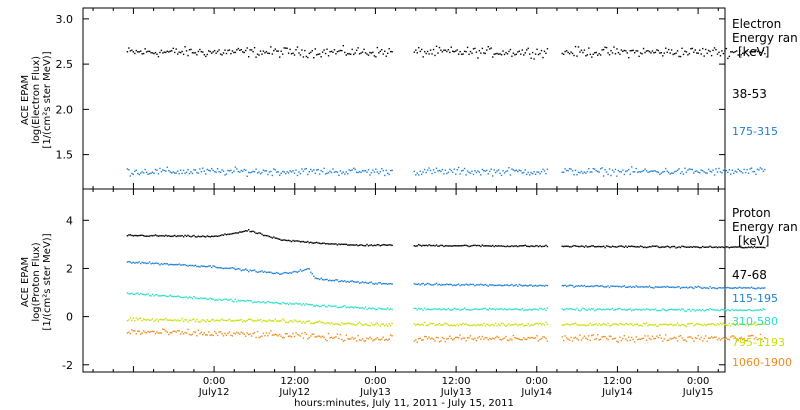  Describe the element at coordinates (753, 241) in the screenshot. I see `proton-legend-units: [keV]` at that location.